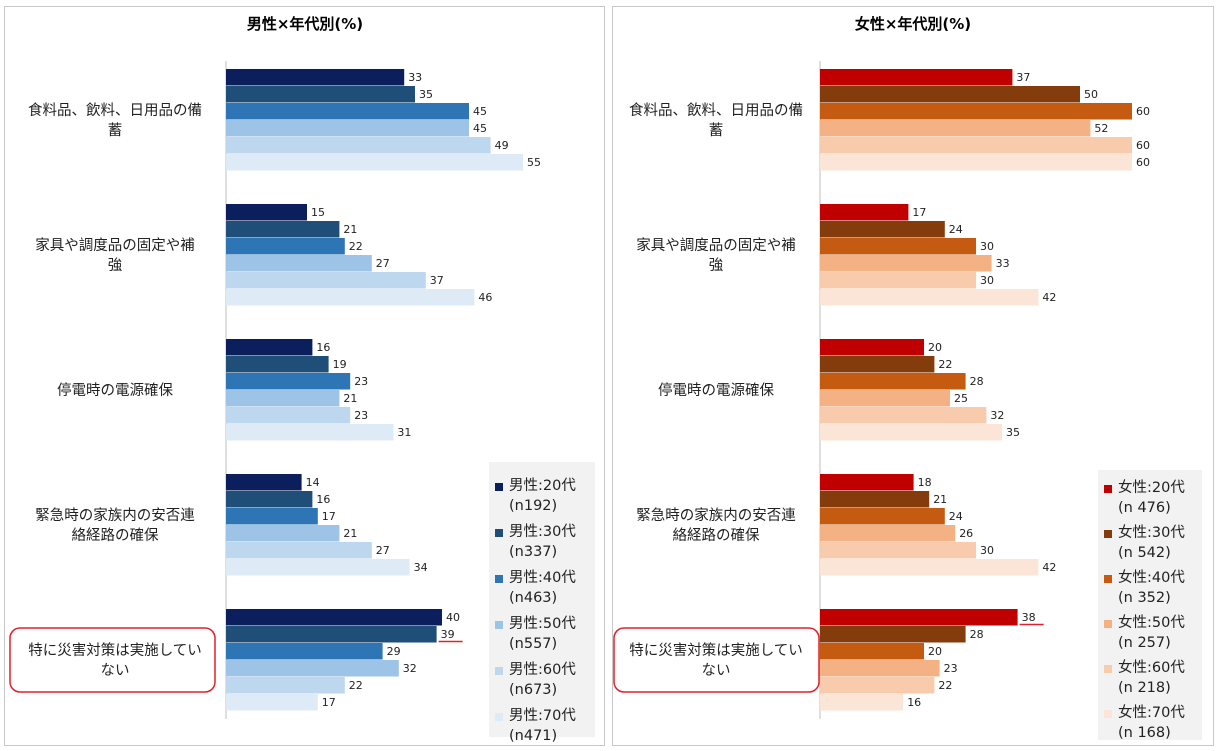 The width and height of the screenshot is (1219, 751). Describe the element at coordinates (1151, 543) in the screenshot. I see `legend-label: 女性:30代 (n 542)` at that location.